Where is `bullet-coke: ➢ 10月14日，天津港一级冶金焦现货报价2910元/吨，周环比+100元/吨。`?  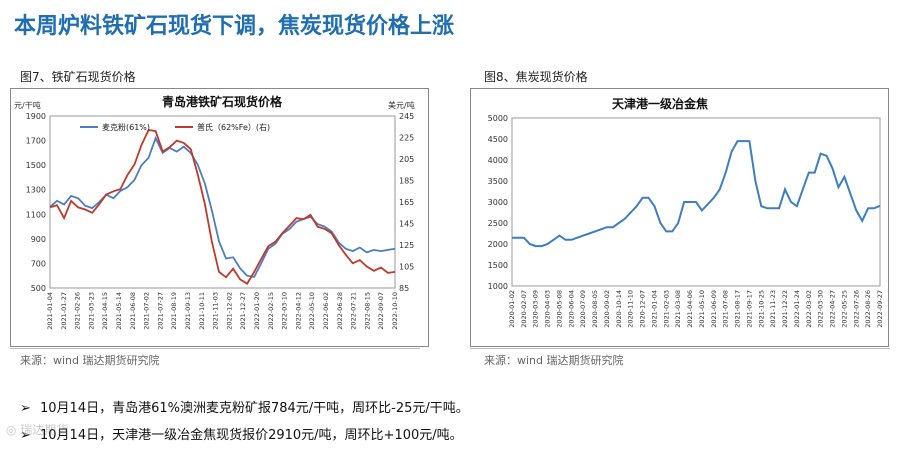
bullet-coke: ➢ 10月14日，天津港一级冶金焦现货报价2910元/吨，周环比+100元/吨。 is located at coordinates (241, 433).